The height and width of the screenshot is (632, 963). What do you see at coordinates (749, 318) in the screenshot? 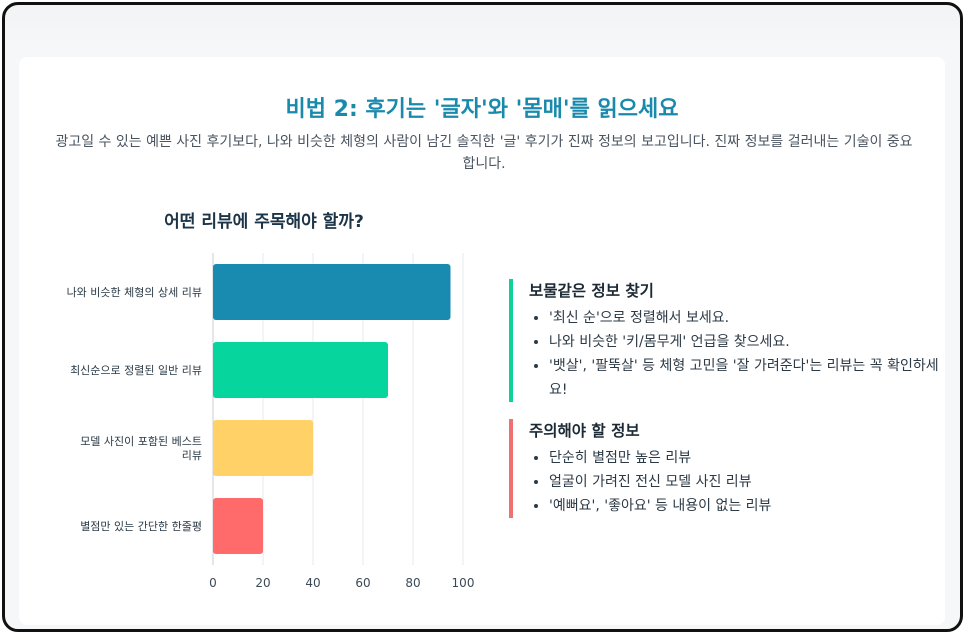
I see `good-info-item: '최신 순'으로 정렬해서 보세요.` at bounding box center [749, 318].